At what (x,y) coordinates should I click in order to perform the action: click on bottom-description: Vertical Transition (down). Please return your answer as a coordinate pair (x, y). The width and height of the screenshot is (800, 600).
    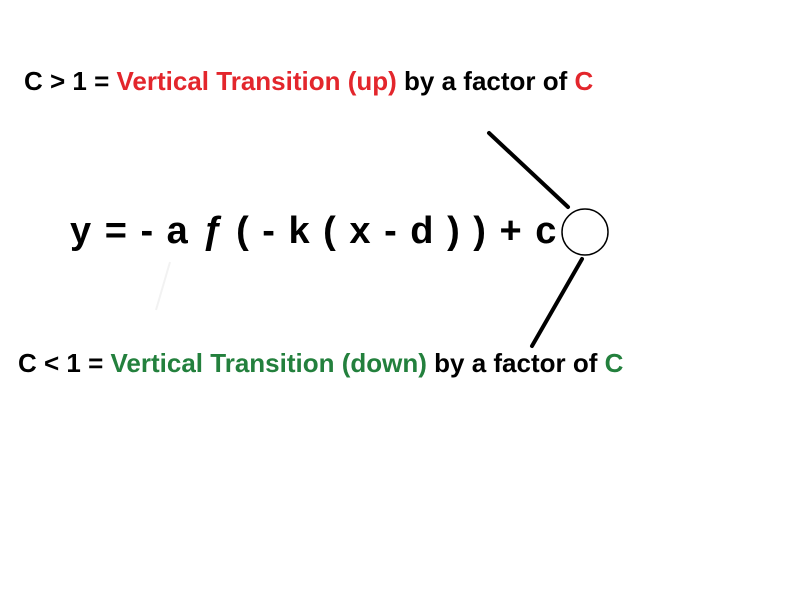
    Looking at the image, I should click on (268, 363).